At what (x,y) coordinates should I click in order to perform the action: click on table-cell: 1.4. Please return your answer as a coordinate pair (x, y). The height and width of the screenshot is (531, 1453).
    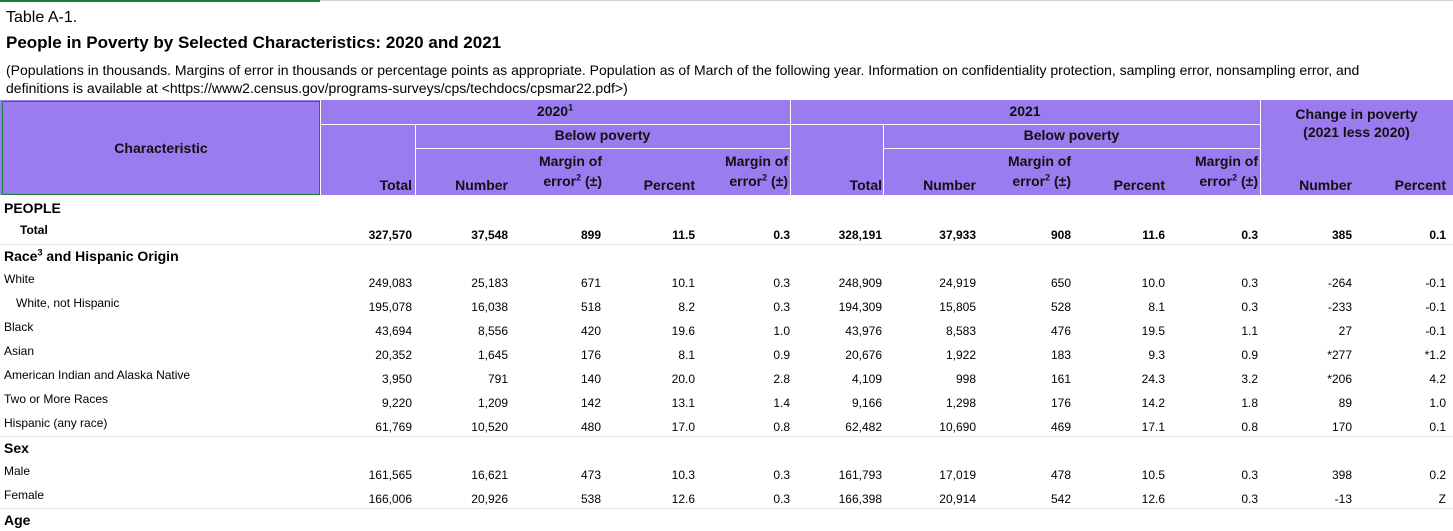
    Looking at the image, I should click on (781, 403).